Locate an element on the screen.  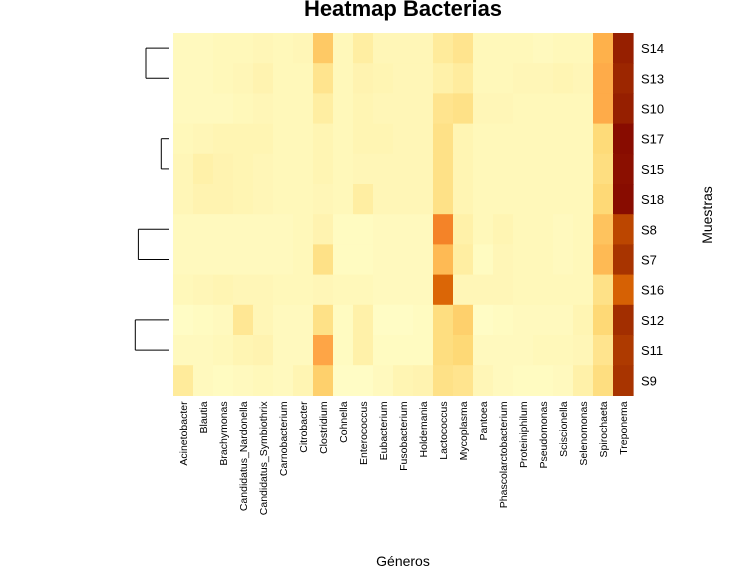
heatmap-cell-S7-Selenomonas is located at coordinates (583, 260).